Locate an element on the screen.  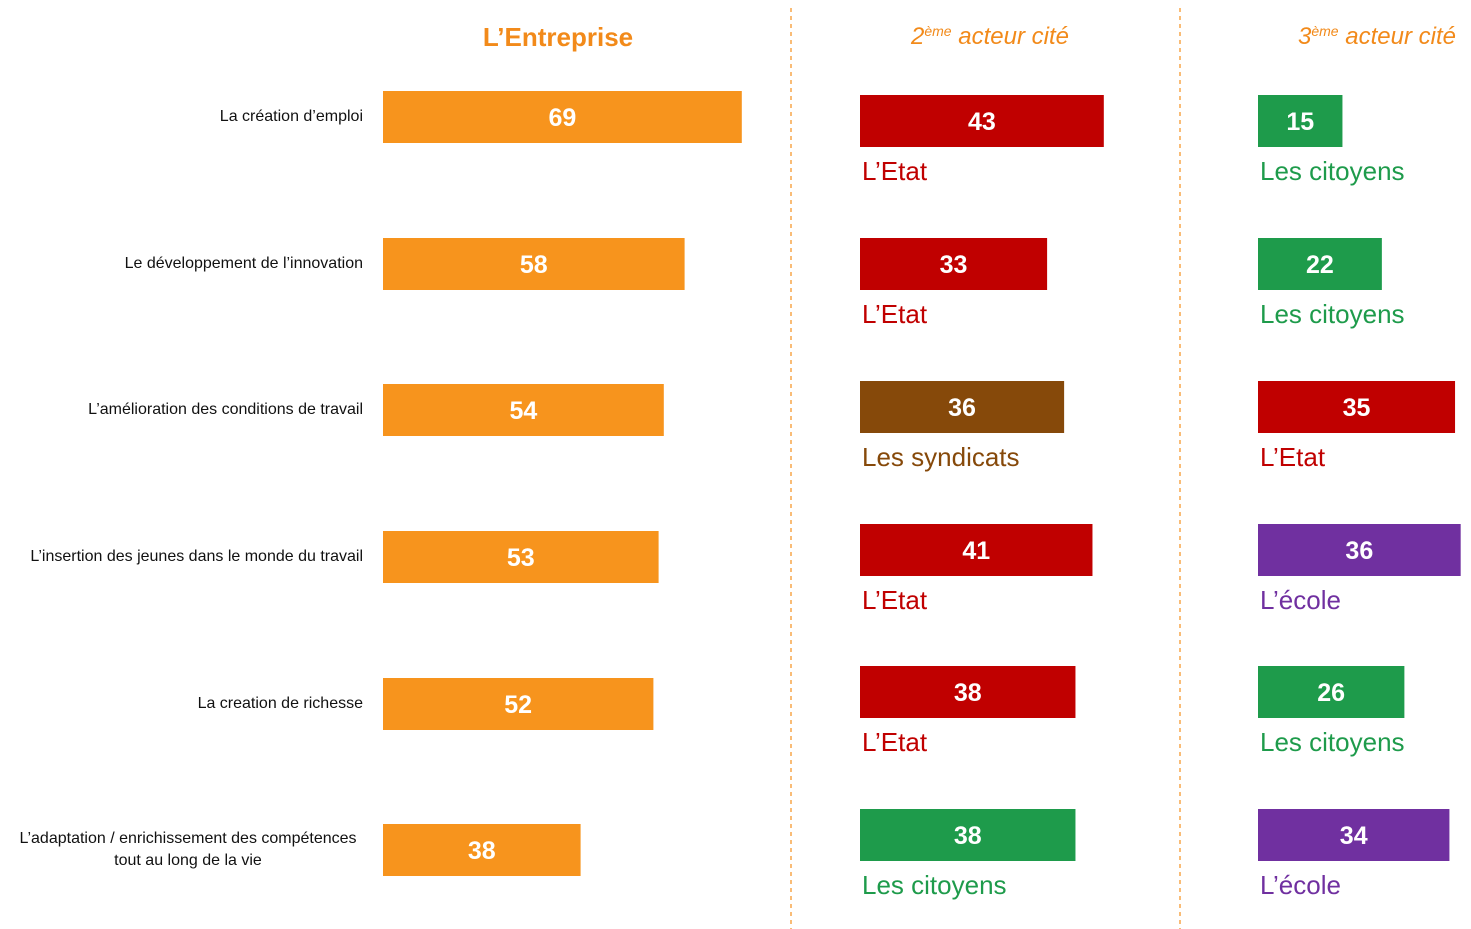
value-label: 69 is located at coordinates (562, 118).